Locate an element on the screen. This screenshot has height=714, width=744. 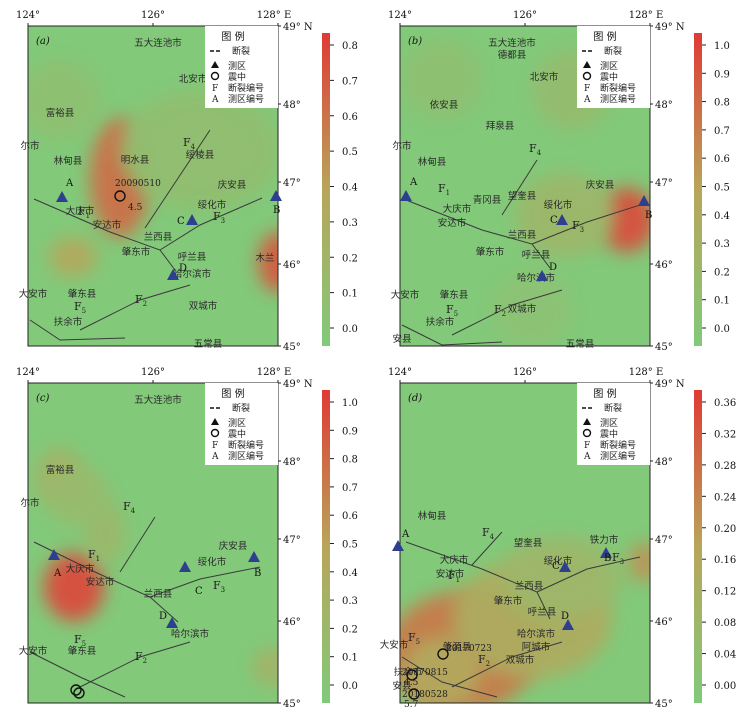
city-label: 拜泉县 is located at coordinates (500, 126).